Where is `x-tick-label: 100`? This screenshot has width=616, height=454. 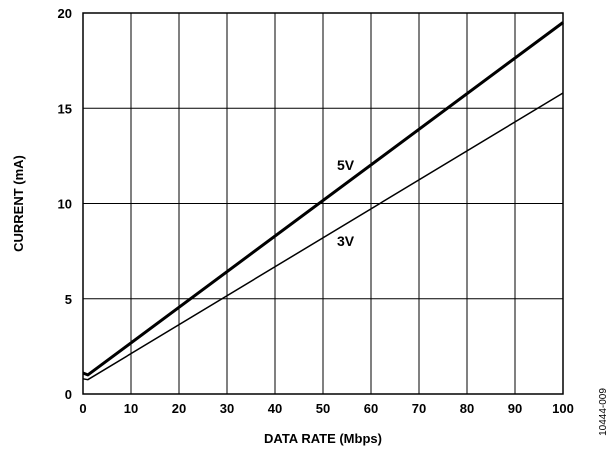
x-tick-label: 100 is located at coordinates (563, 408).